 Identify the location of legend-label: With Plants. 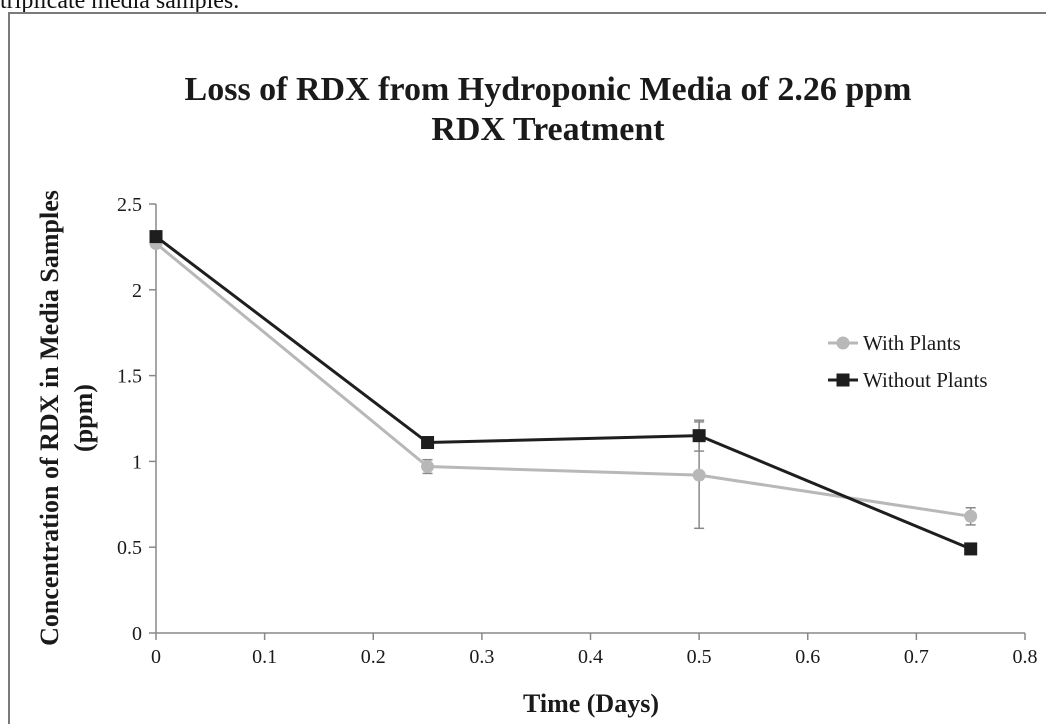
(912, 343).